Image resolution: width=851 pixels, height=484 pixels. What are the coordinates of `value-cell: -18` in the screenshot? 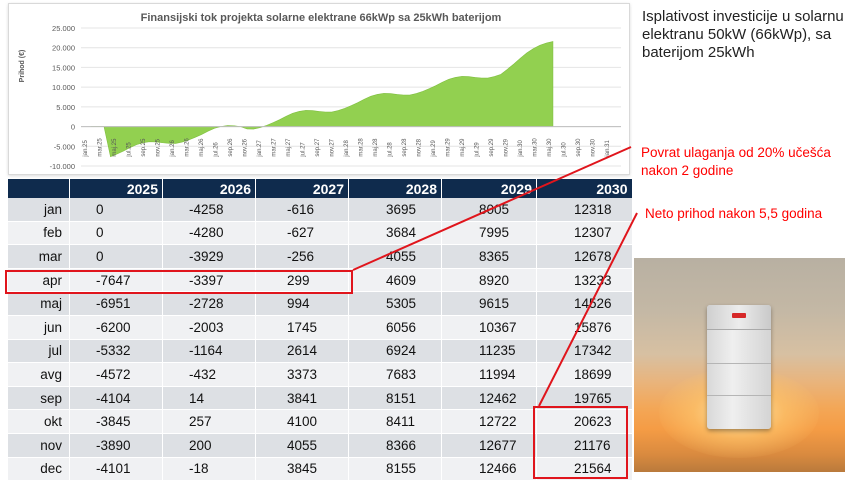 It's located at (209, 469).